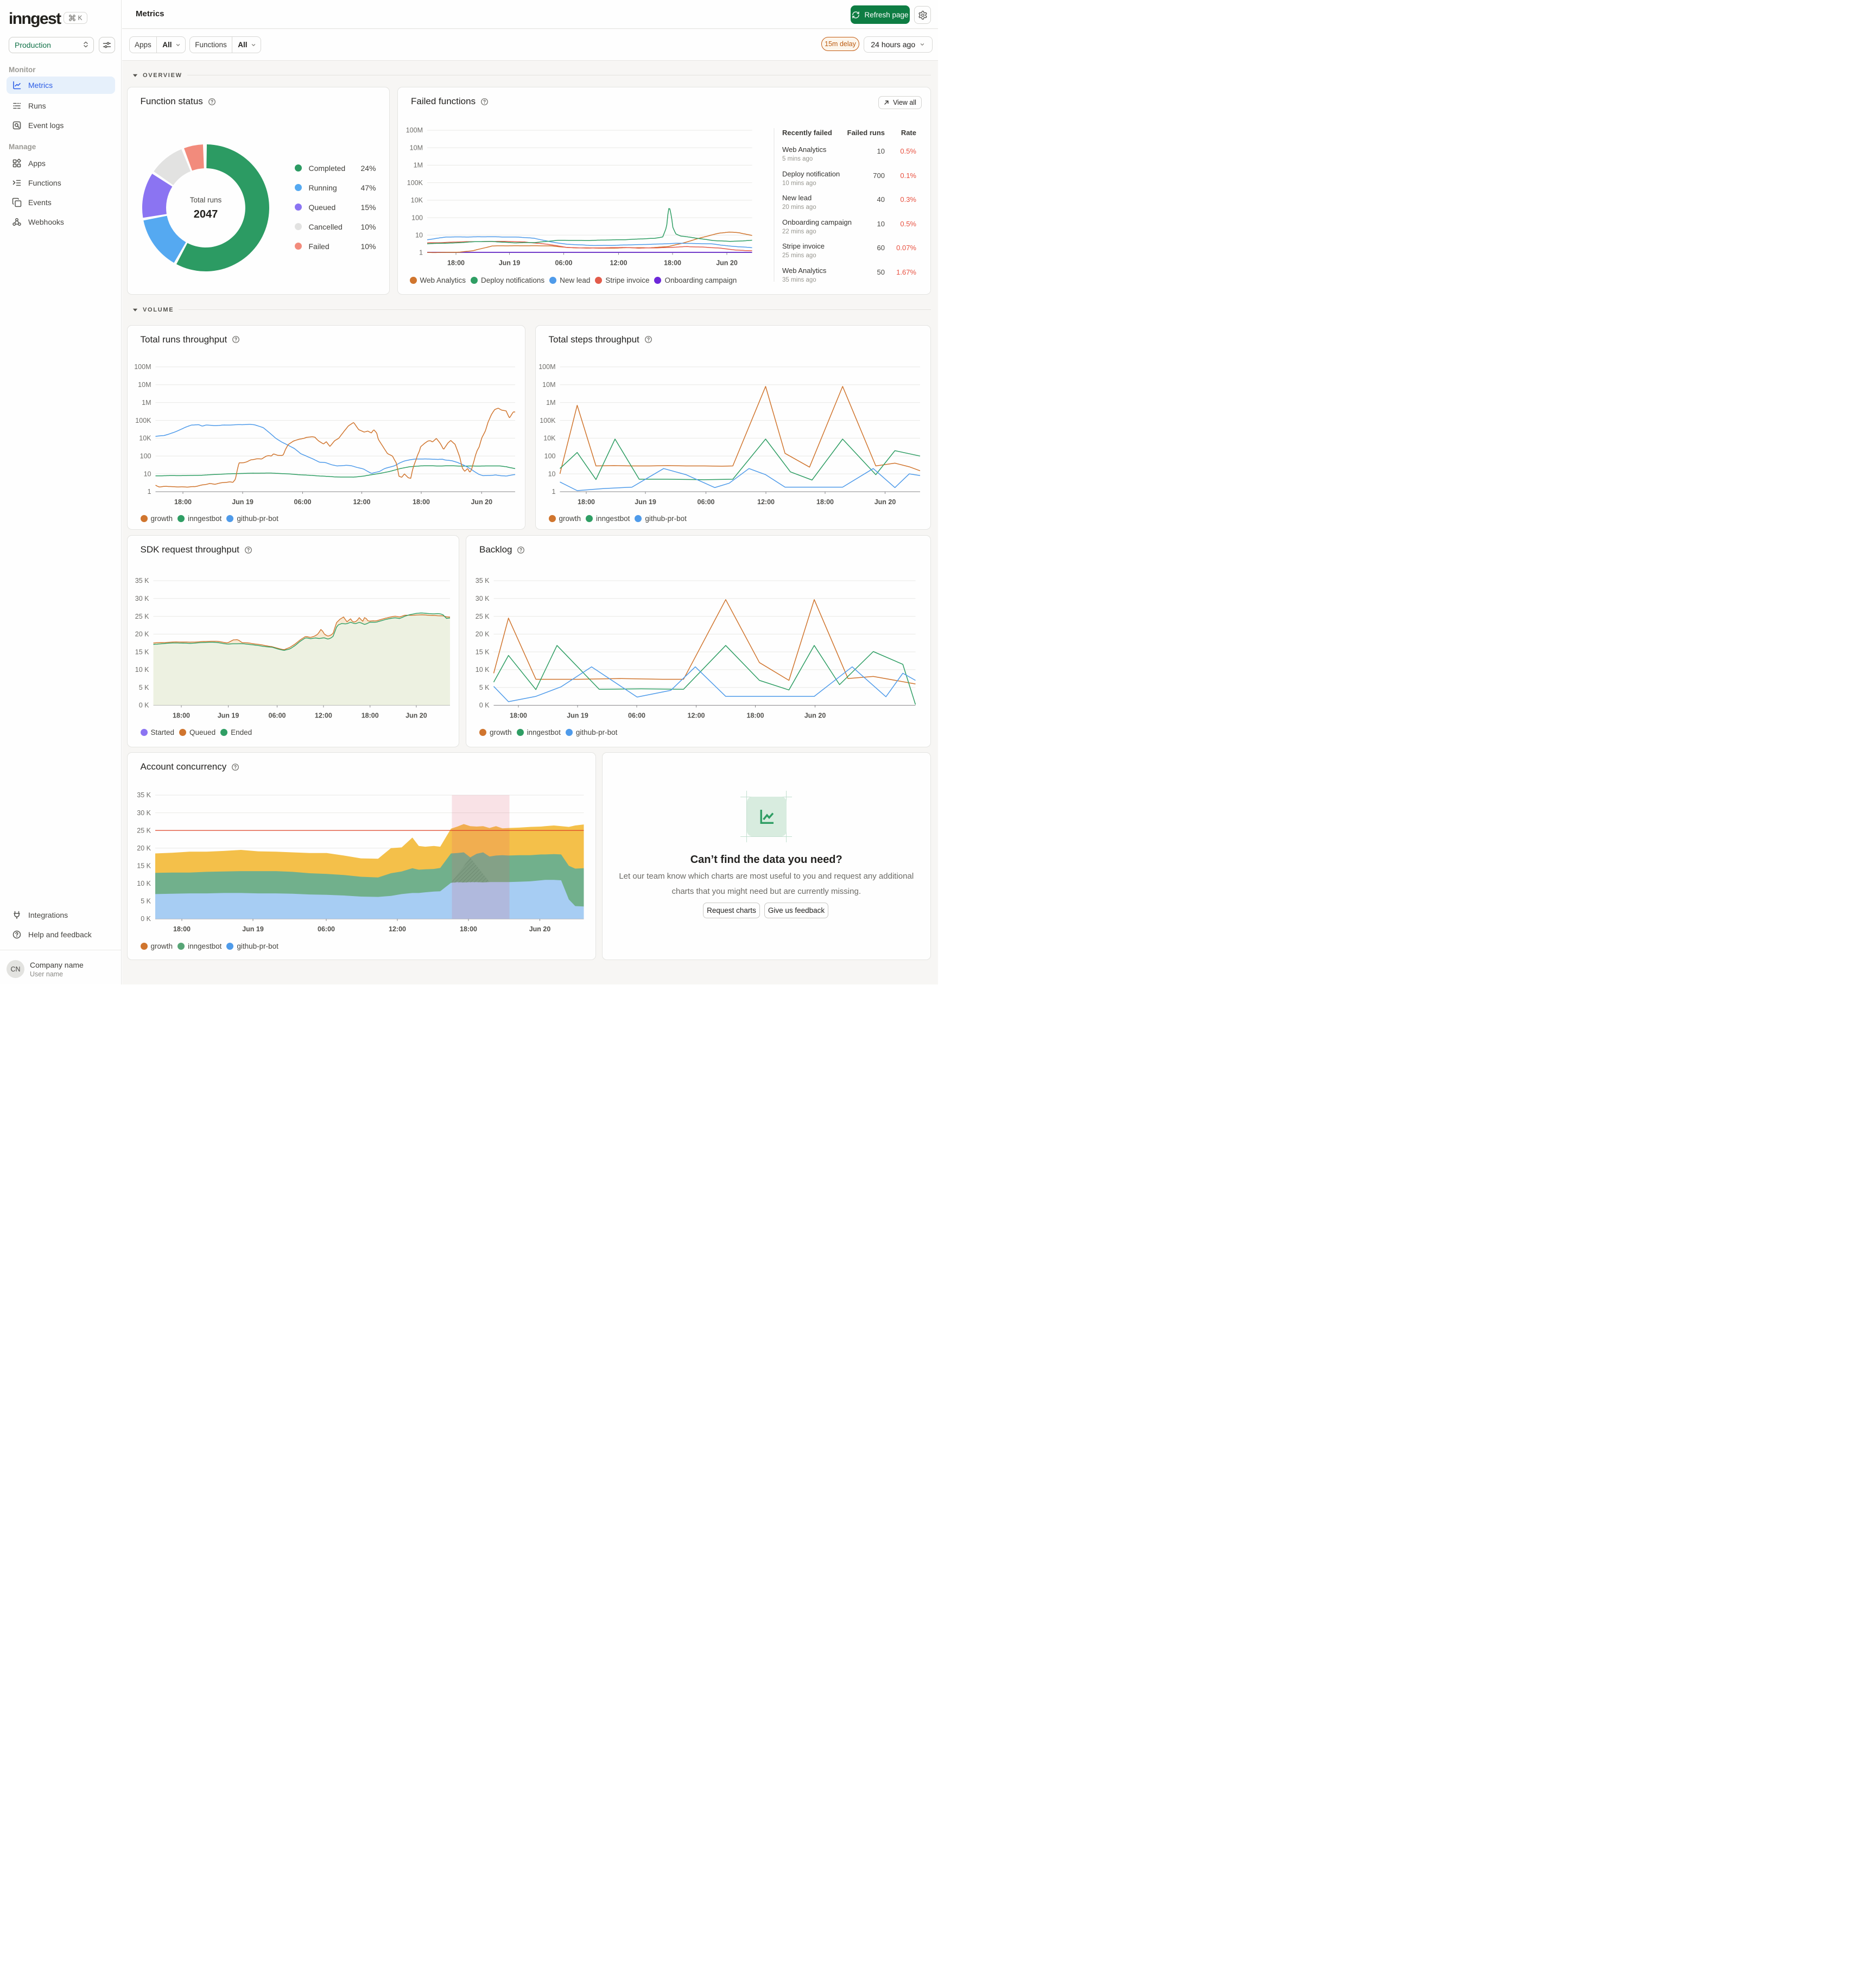 This screenshot has width=1876, height=1969. Describe the element at coordinates (205, 214) in the screenshot. I see `svg-text: 2047` at that location.